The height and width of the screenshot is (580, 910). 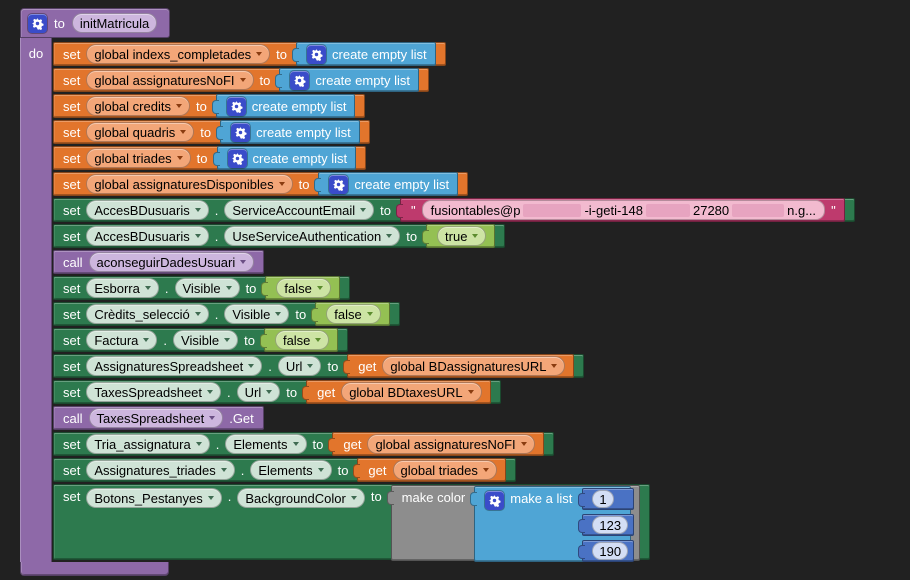 I want to click on get-variable-block: get global assignaturesNoFI, so click(x=436, y=444).